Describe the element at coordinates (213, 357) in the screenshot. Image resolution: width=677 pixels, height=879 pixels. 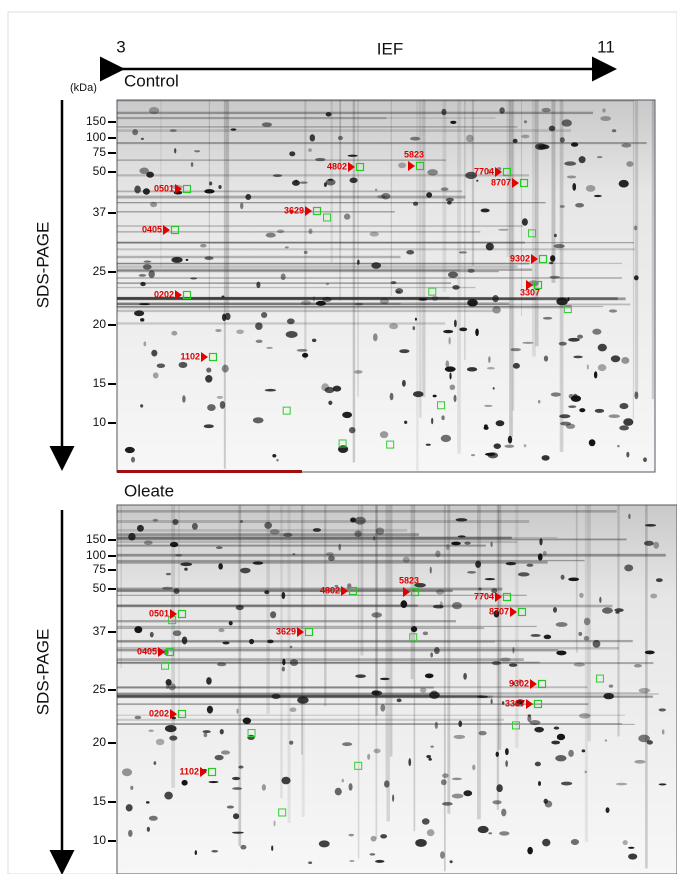
I see `spot-box` at that location.